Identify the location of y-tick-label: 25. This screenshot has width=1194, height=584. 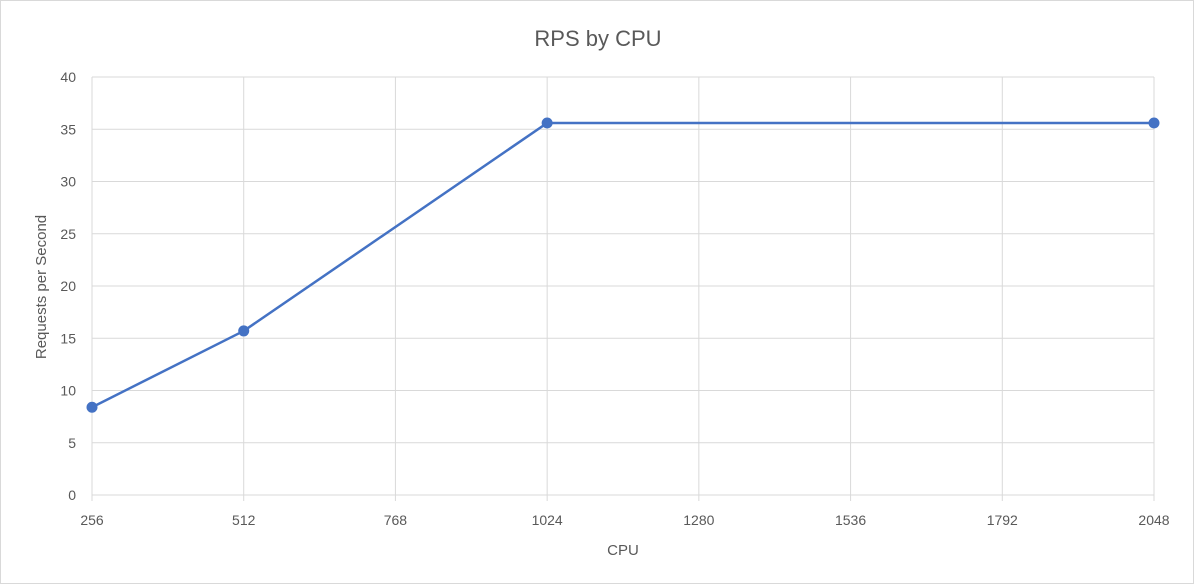
(68, 234).